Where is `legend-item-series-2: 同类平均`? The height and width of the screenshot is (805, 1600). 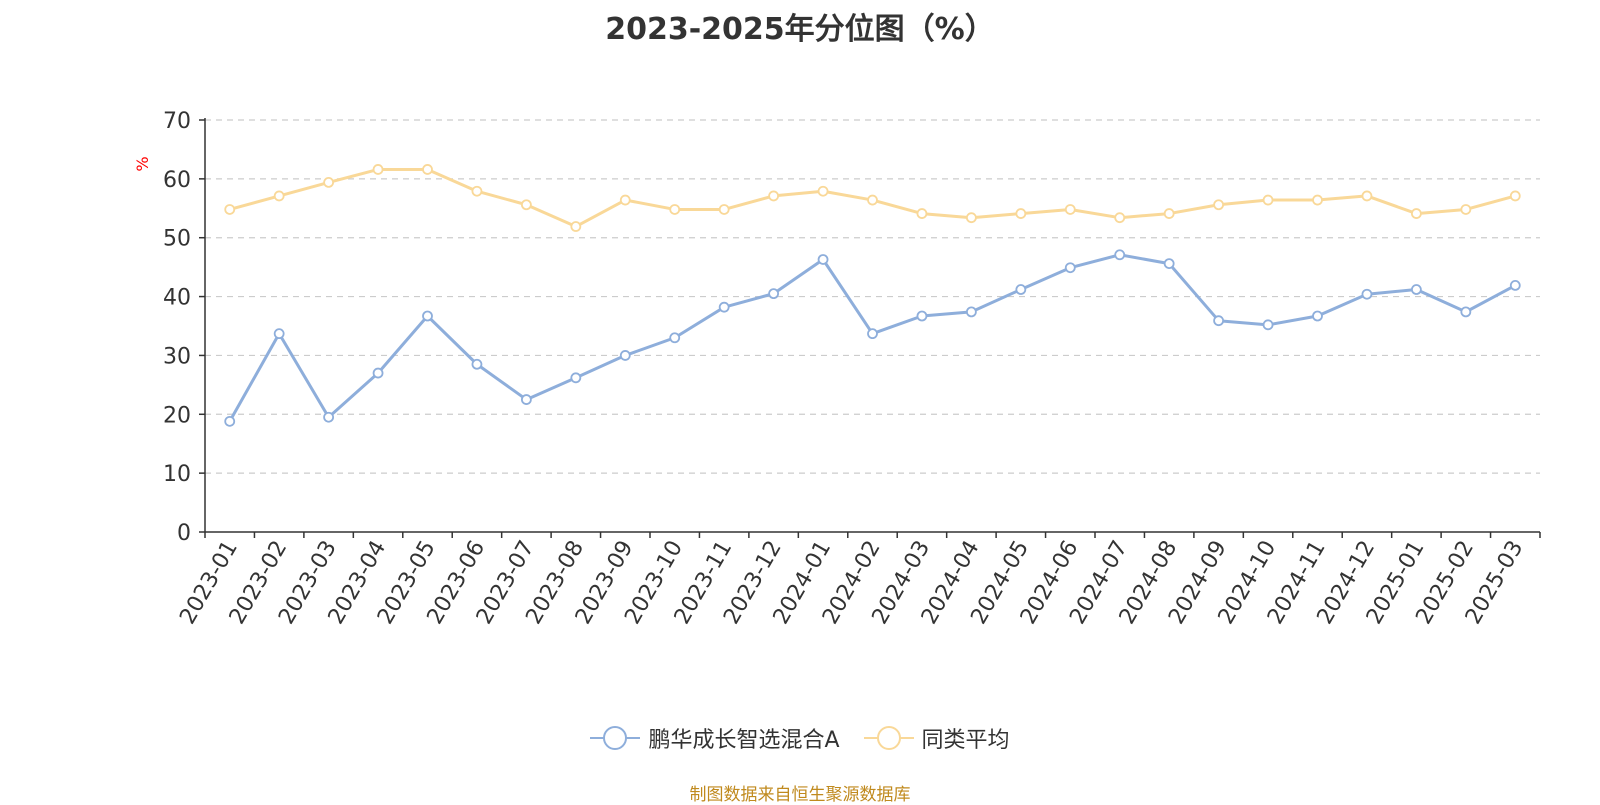 legend-item-series-2: 同类平均 is located at coordinates (936, 738).